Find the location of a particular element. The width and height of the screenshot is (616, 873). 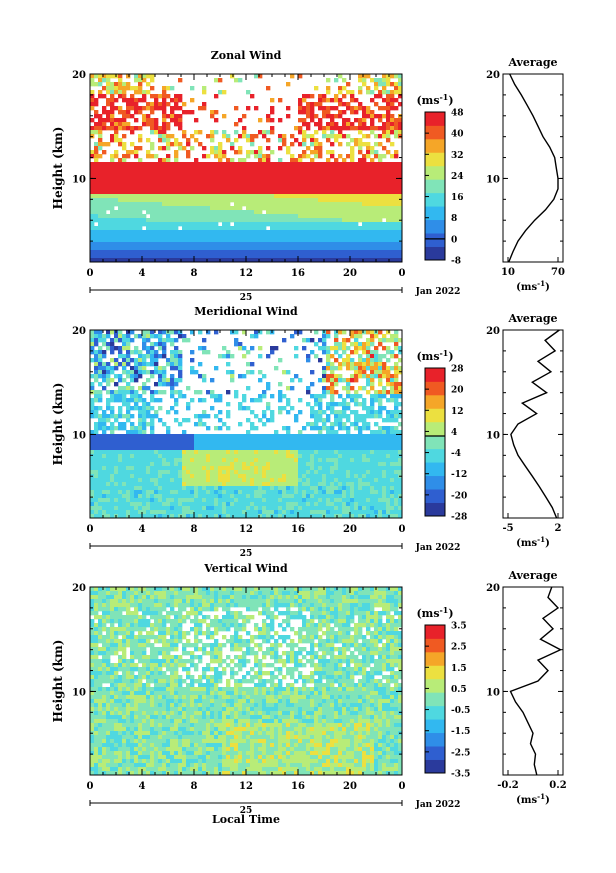

colorbar-swatch is located at coordinates (435, 145).